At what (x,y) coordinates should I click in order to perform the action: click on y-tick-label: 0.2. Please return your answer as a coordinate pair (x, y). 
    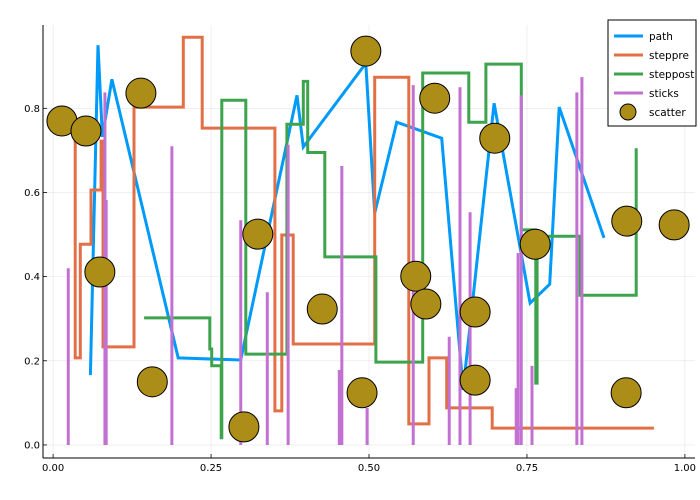
    Looking at the image, I should click on (32, 361).